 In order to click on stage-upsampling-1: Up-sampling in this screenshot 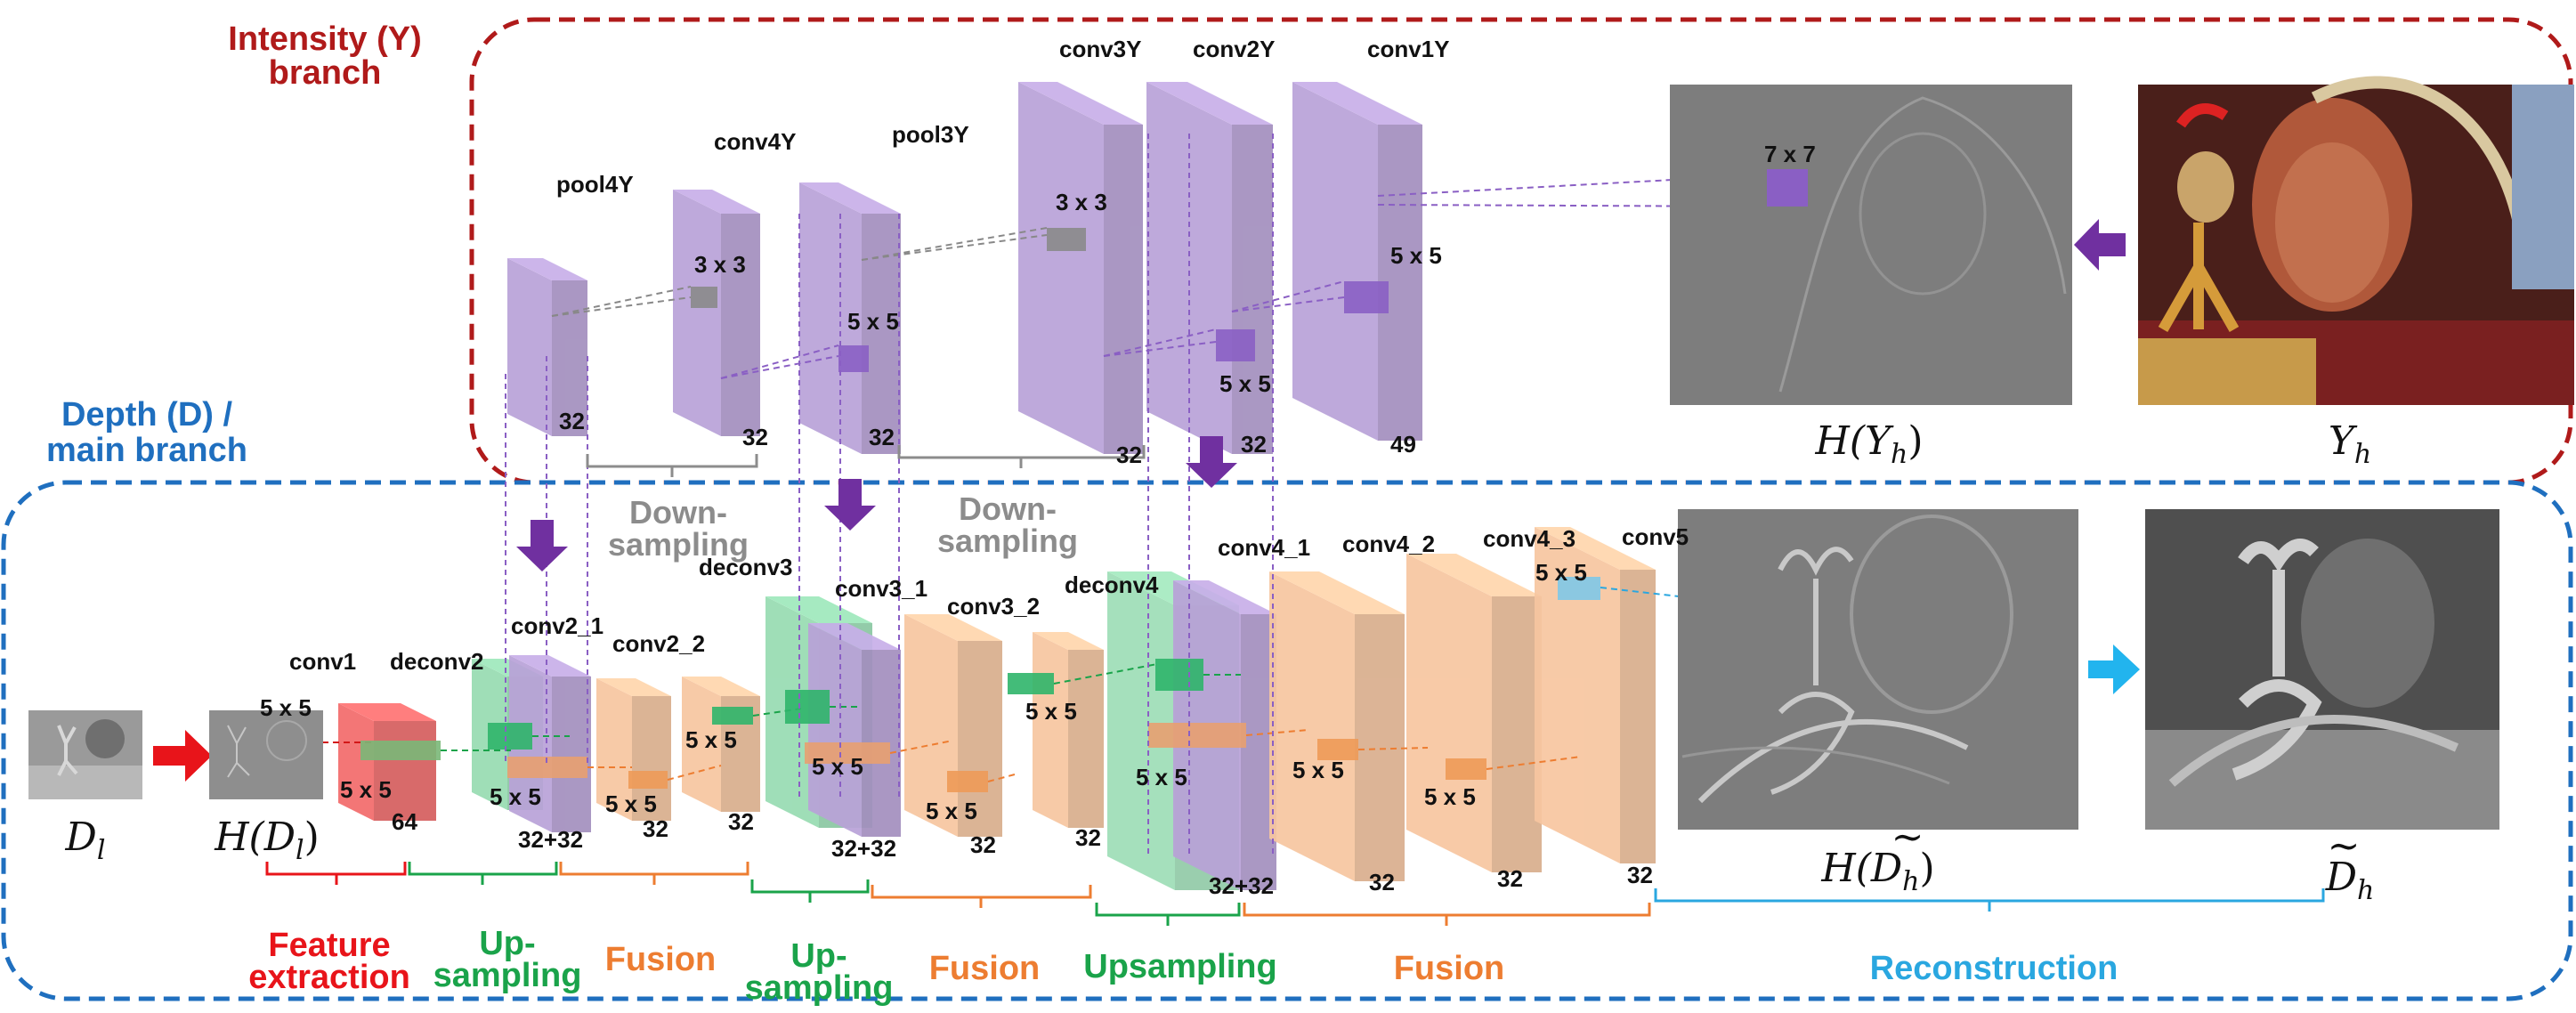, I will do `click(507, 959)`.